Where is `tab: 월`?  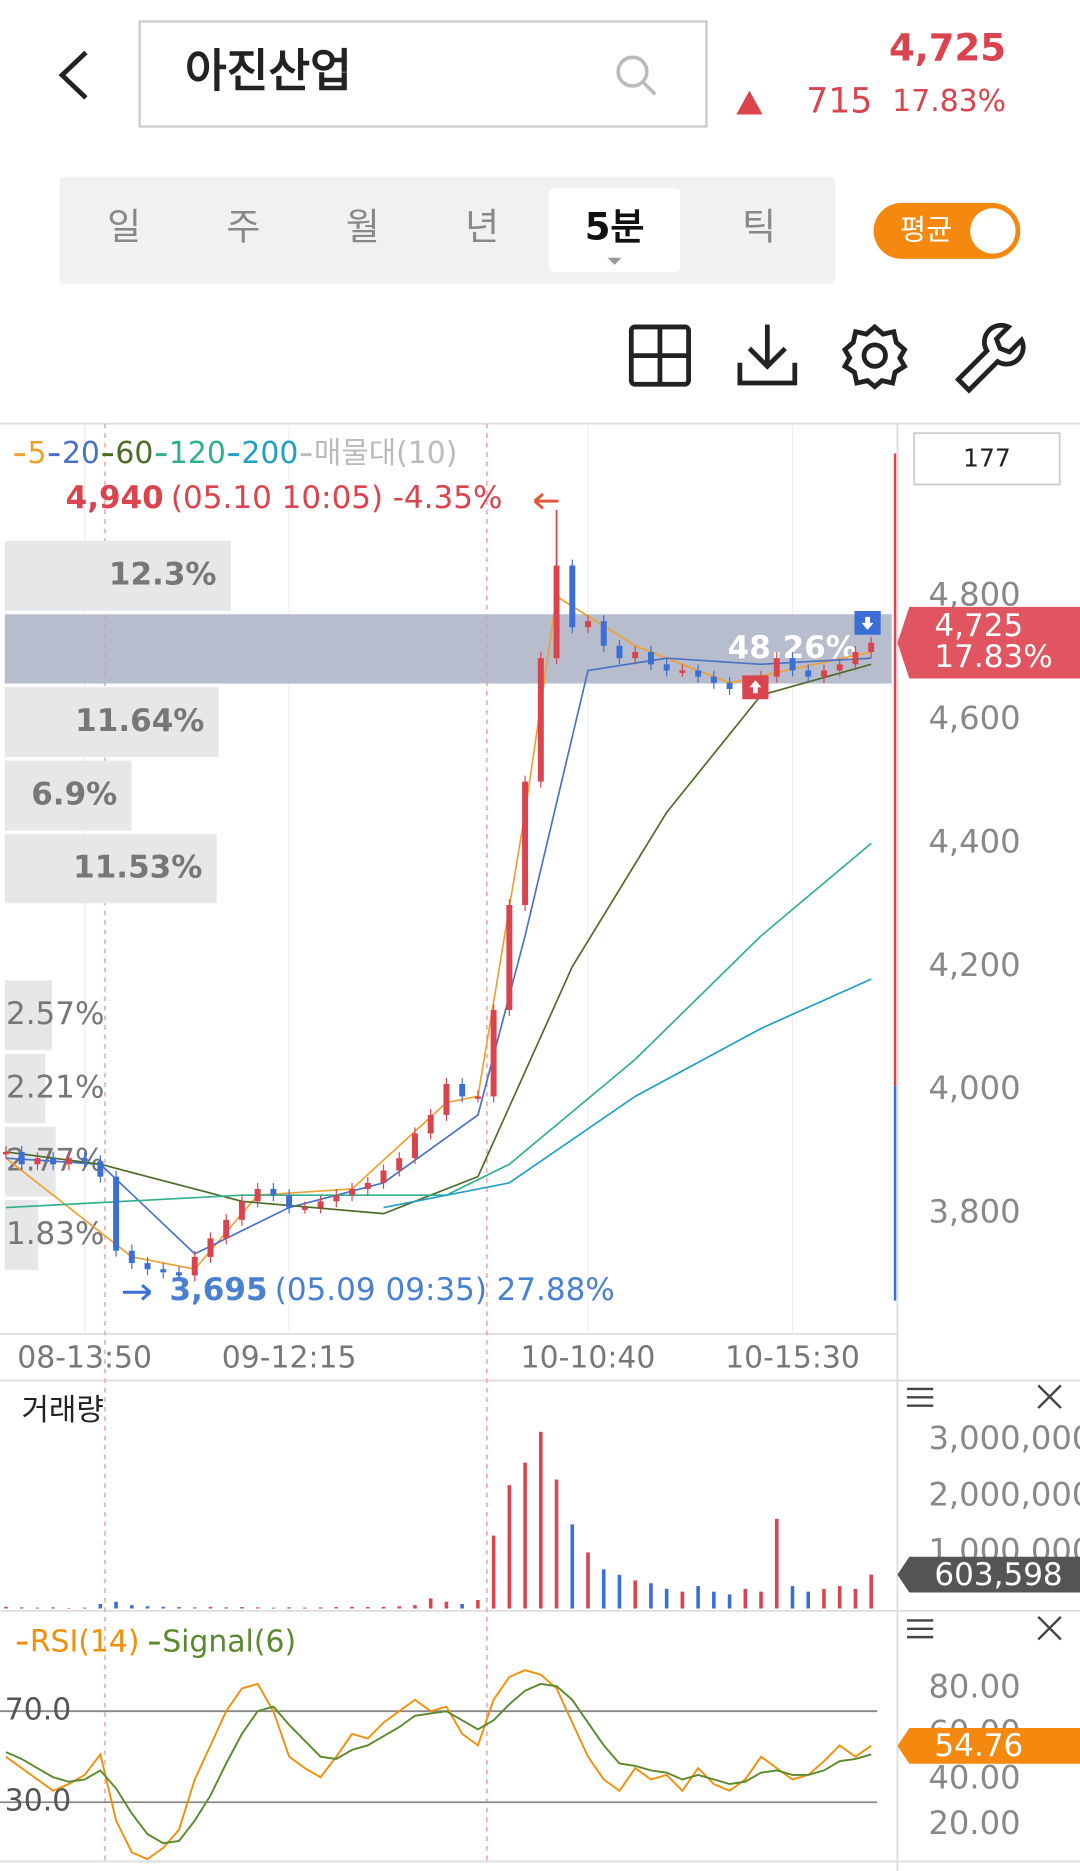 tab: 월 is located at coordinates (363, 227).